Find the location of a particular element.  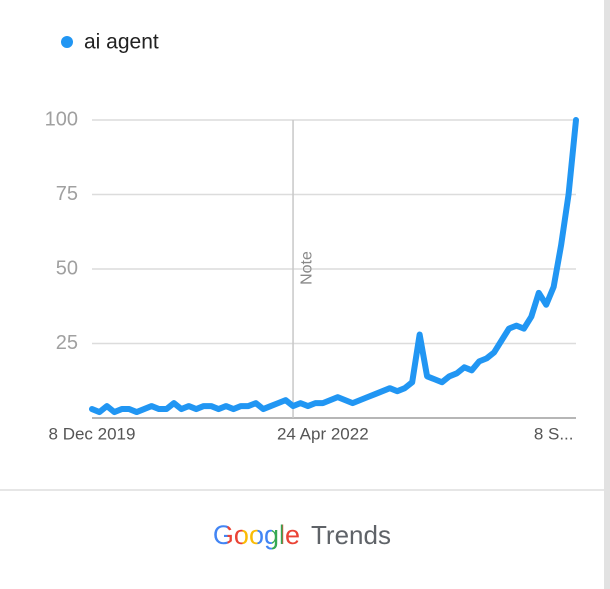

trends-logo: Trends is located at coordinates (351, 535).